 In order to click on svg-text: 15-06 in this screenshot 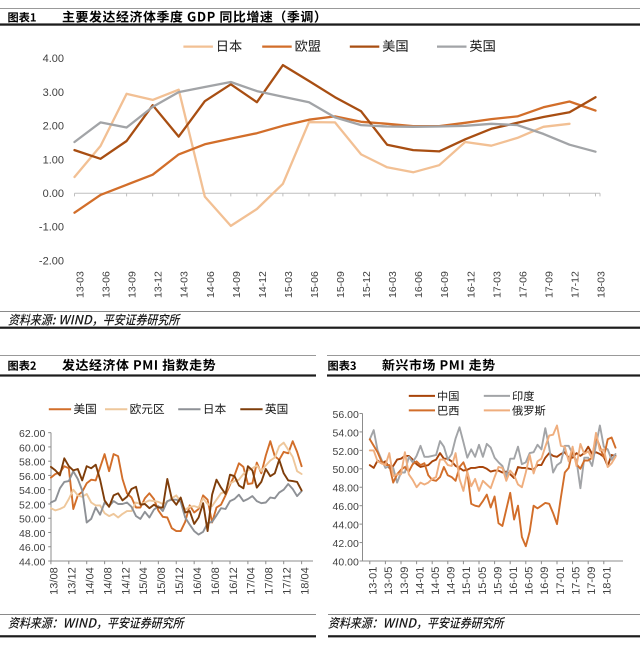, I will do `click(315, 284)`.